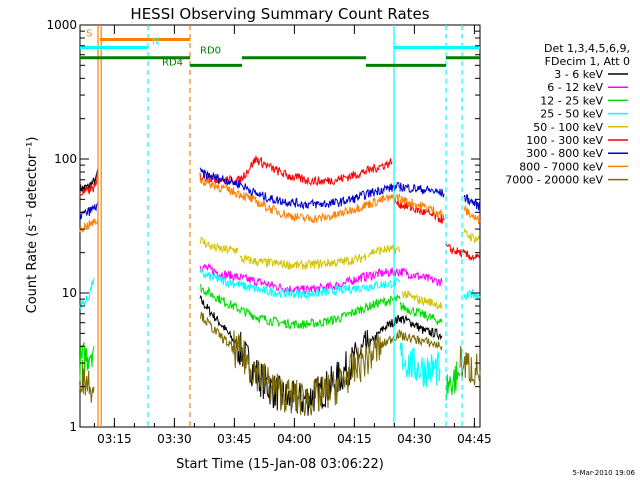 The height and width of the screenshot is (480, 640). I want to click on legend-label-8: 7000 - 20000 keV, so click(554, 180).